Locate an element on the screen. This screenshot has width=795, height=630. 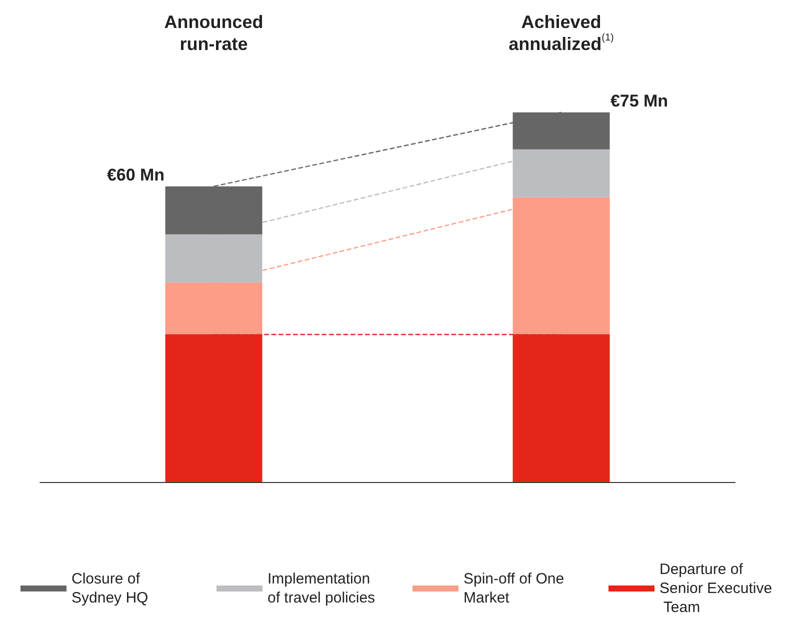
legend-label: Departure of Senior Executive Team is located at coordinates (716, 588).